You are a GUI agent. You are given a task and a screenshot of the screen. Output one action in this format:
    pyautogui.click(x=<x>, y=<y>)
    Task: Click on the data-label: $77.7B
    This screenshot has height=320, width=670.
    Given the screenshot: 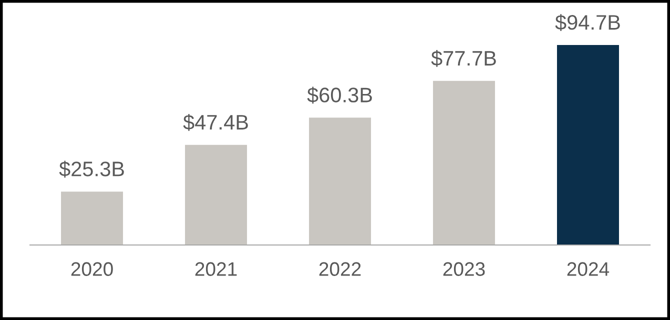 What is the action you would take?
    pyautogui.click(x=463, y=58)
    